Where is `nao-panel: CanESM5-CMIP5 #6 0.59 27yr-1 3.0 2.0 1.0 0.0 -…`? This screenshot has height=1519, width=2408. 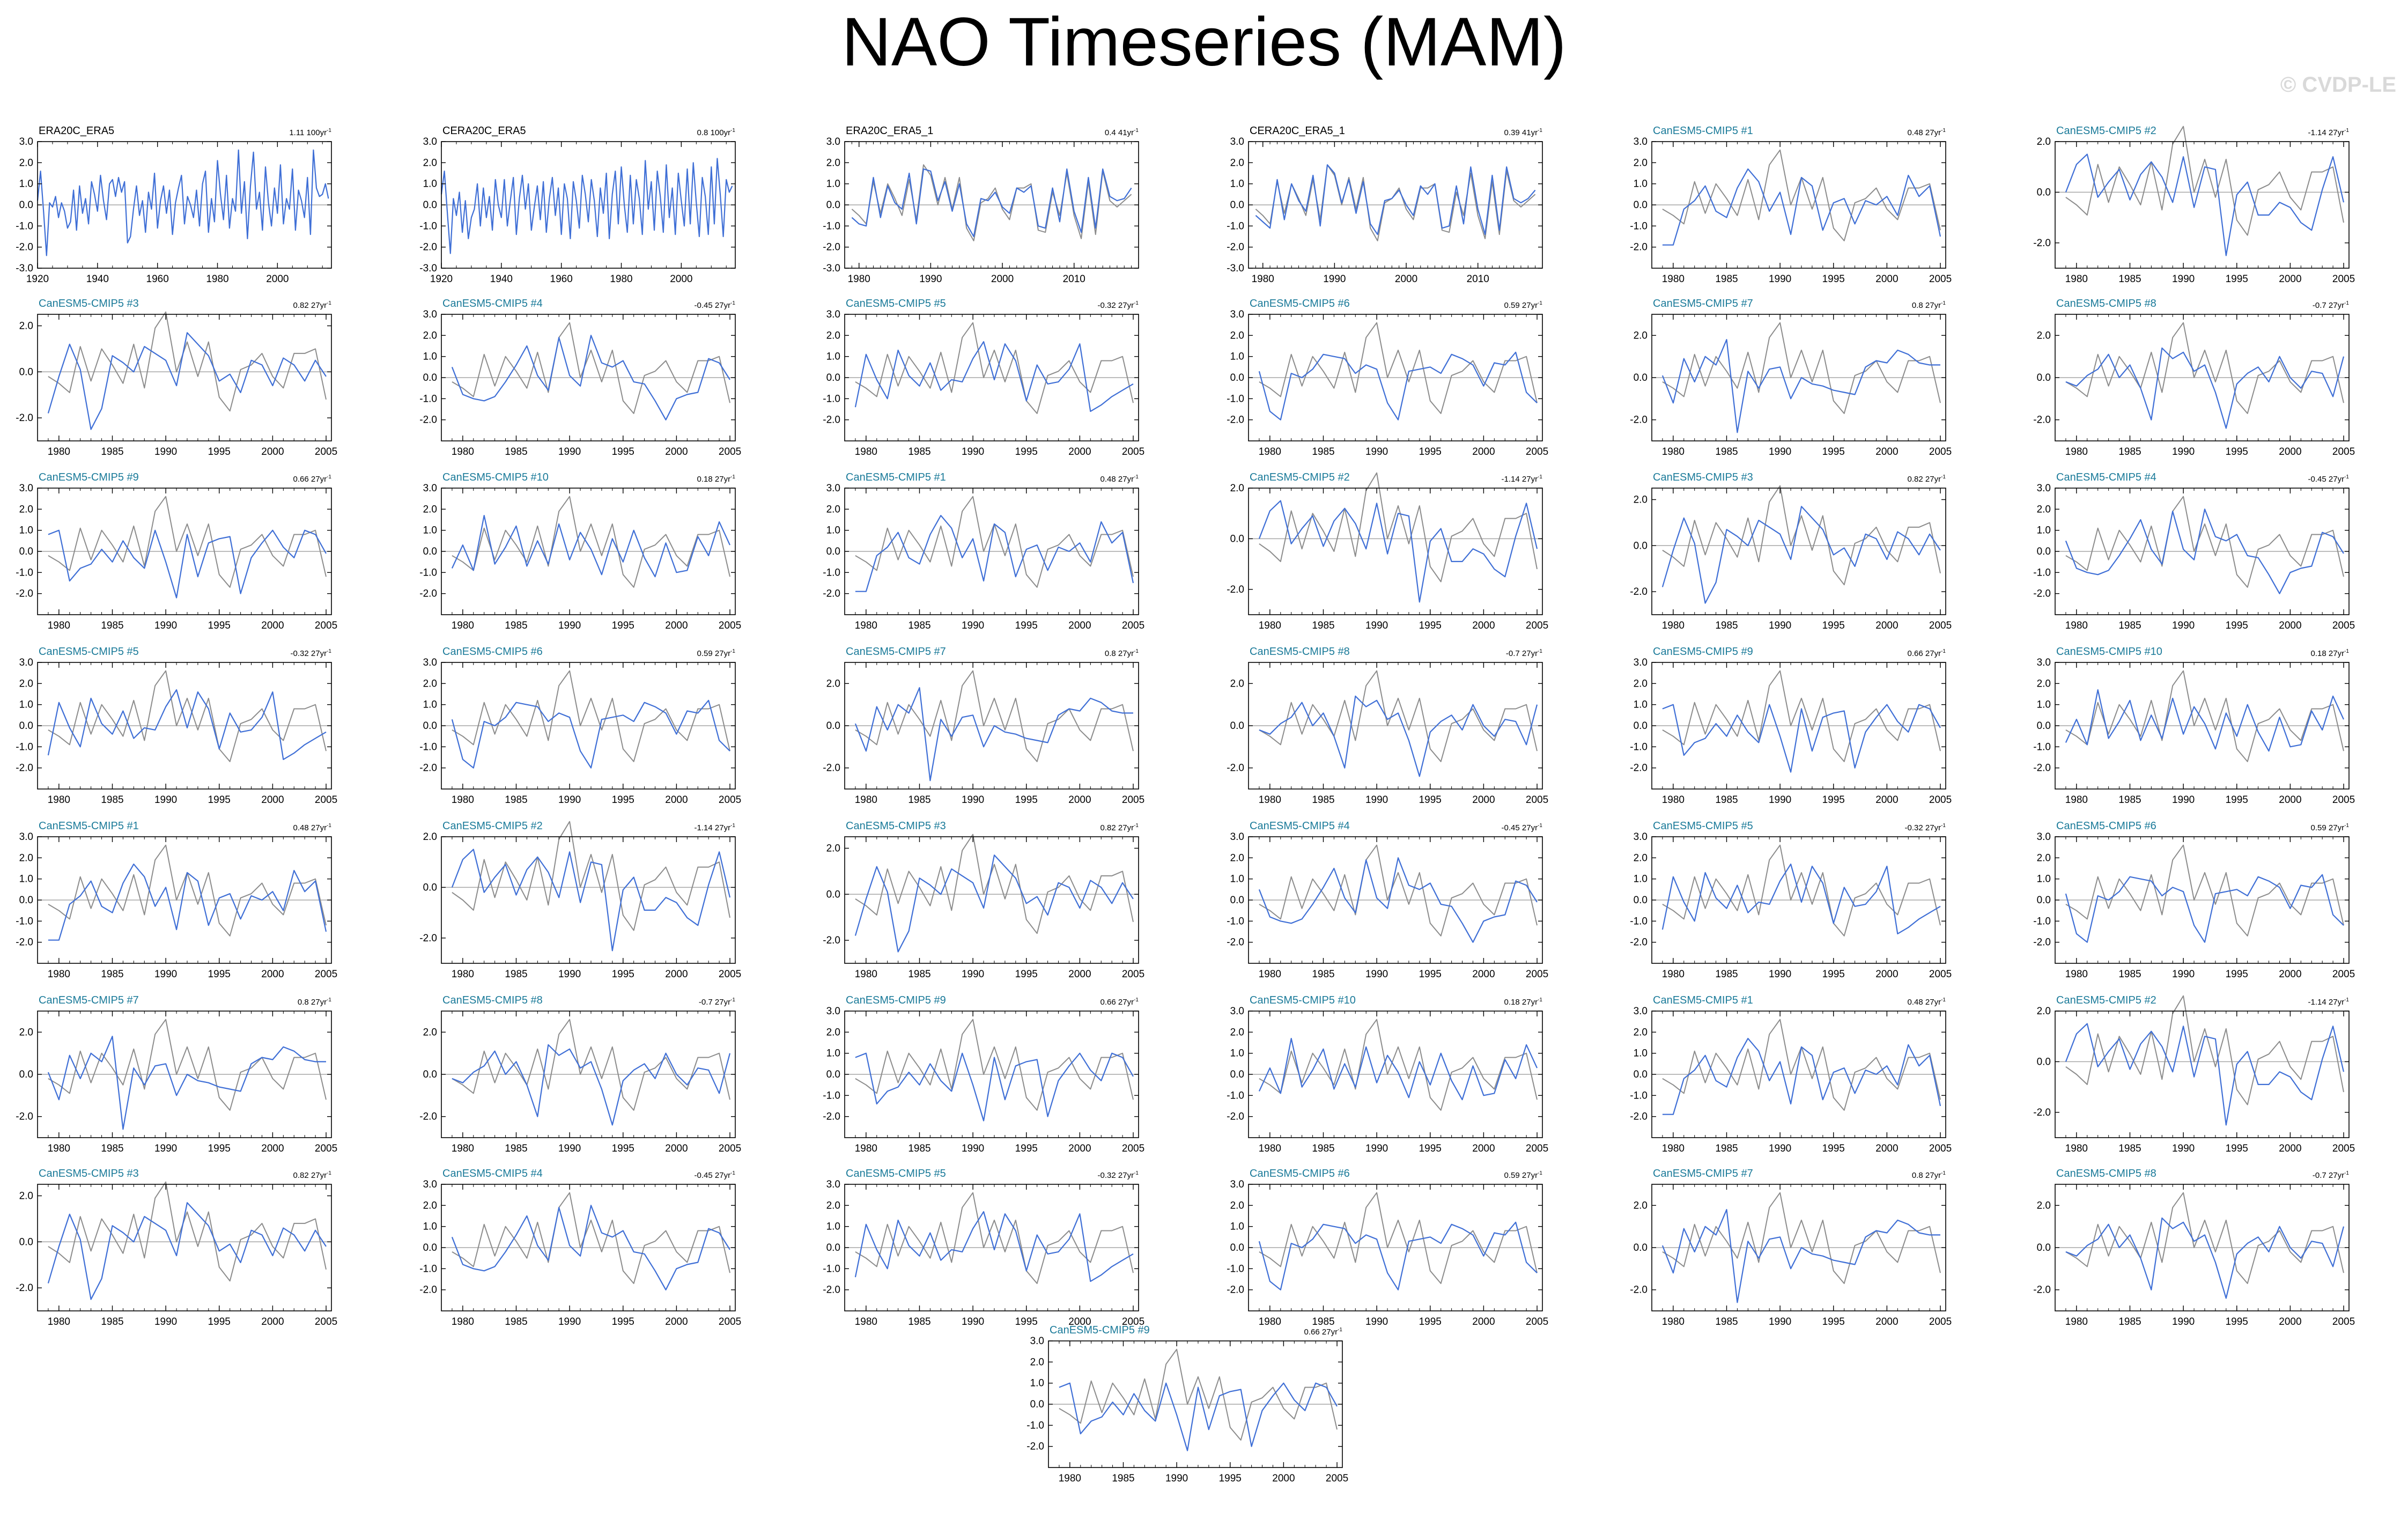
nao-panel: CanESM5-CMIP5 #6 0.59 27yr-1 3.0 2.0 1.0 0.0 -… is located at coordinates (1379, 382).